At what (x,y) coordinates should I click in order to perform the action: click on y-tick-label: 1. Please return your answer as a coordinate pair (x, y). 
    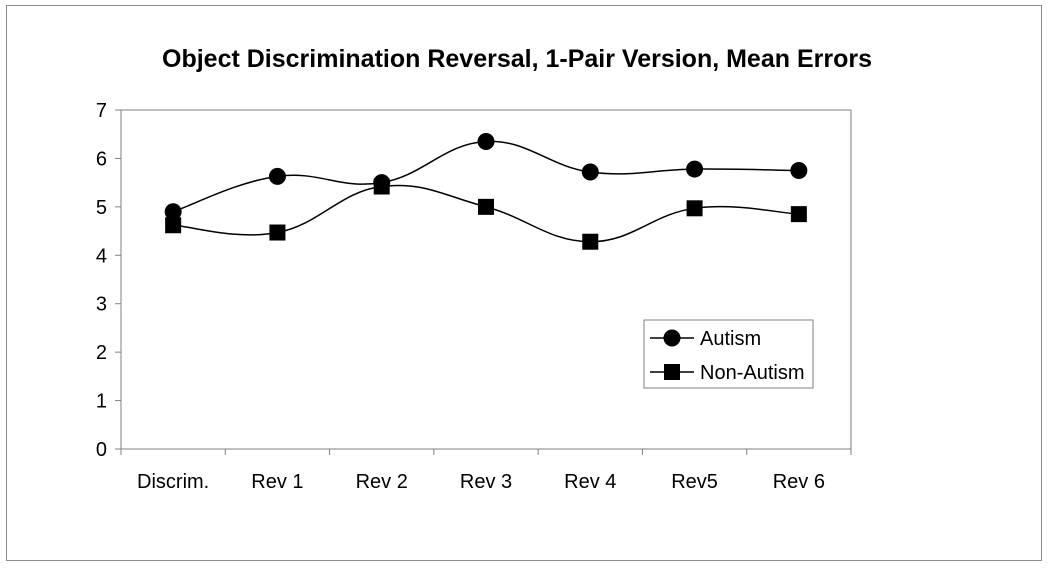
    Looking at the image, I should click on (101, 402).